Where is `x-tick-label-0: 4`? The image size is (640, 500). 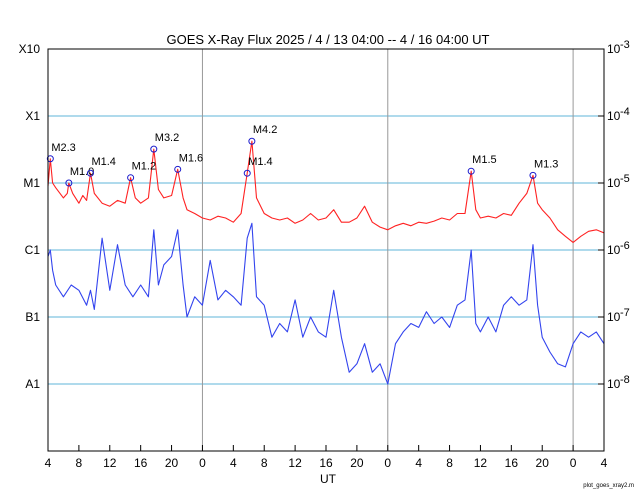
x-tick-label-0: 4 is located at coordinates (48, 463).